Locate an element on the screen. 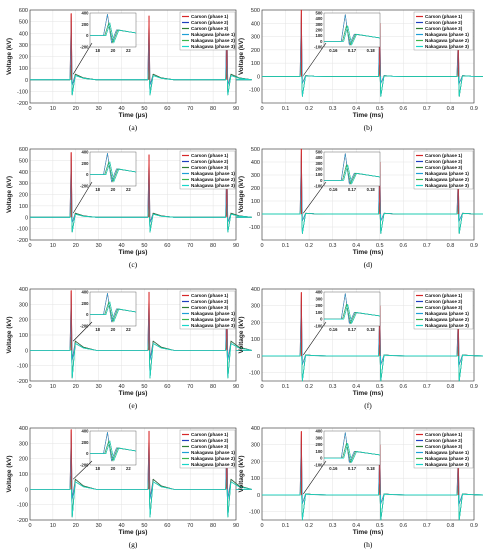 This screenshot has width=483, height=550. subplot-caption: (c) is located at coordinates (133, 264).